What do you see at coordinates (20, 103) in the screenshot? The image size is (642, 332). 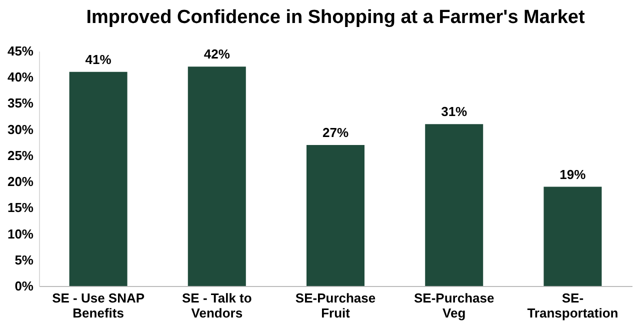 I see `y-tick-label: 35%` at bounding box center [20, 103].